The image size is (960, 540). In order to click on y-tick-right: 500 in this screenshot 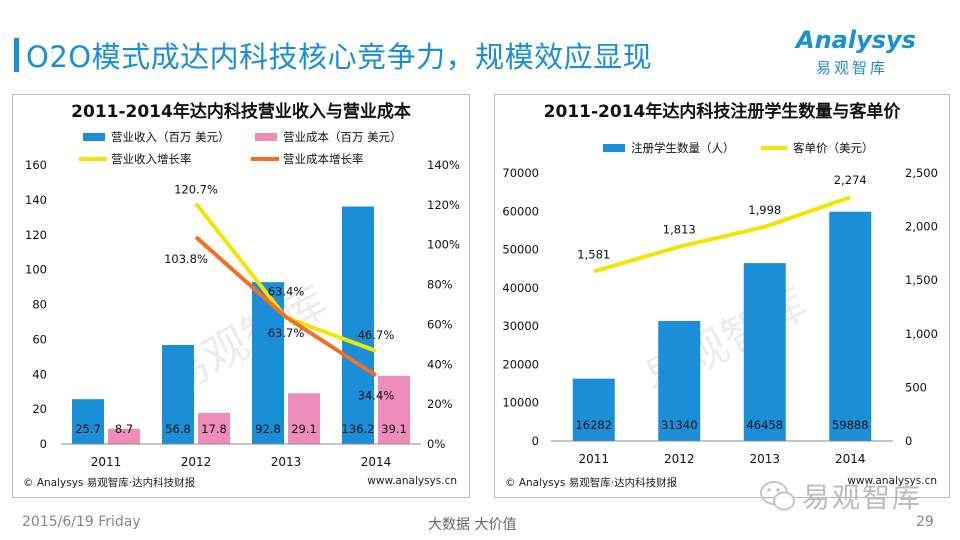, I will do `click(916, 387)`.